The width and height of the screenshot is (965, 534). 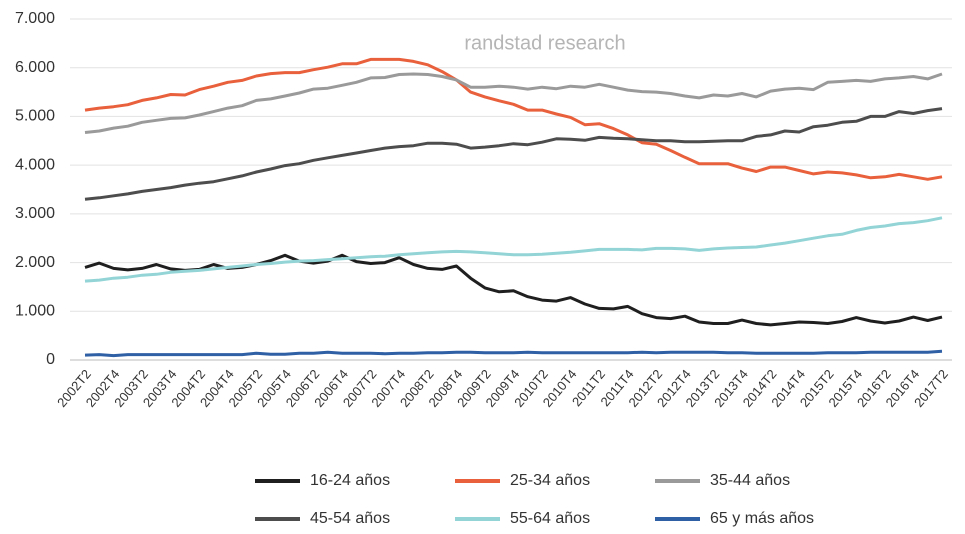 What do you see at coordinates (50, 359) in the screenshot?
I see `y-tick-label: 0` at bounding box center [50, 359].